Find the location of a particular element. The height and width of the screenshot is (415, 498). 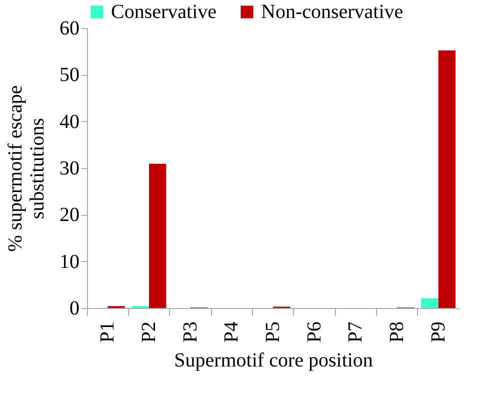

x-tick-label: P1 is located at coordinates (107, 332).